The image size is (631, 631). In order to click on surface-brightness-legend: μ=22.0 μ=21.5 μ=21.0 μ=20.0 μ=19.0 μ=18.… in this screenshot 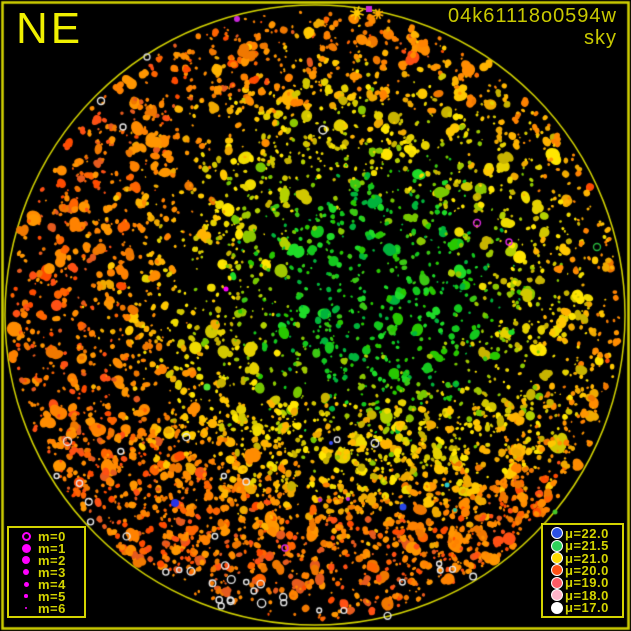, I will do `click(582, 570)`.